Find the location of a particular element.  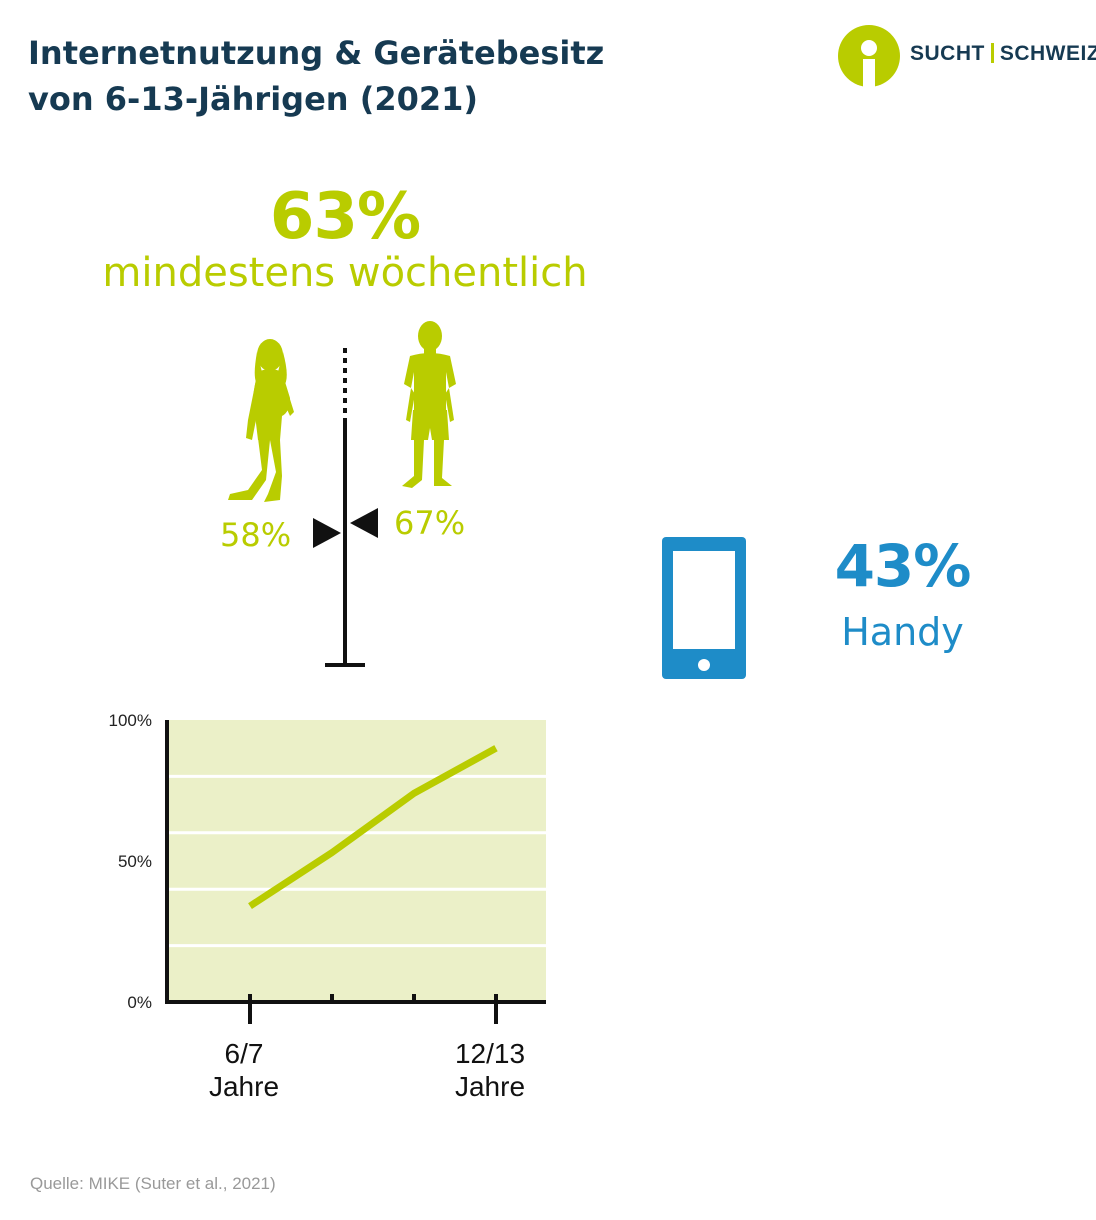

logo-right-text: SCHWEIZ is located at coordinates (1047, 53).